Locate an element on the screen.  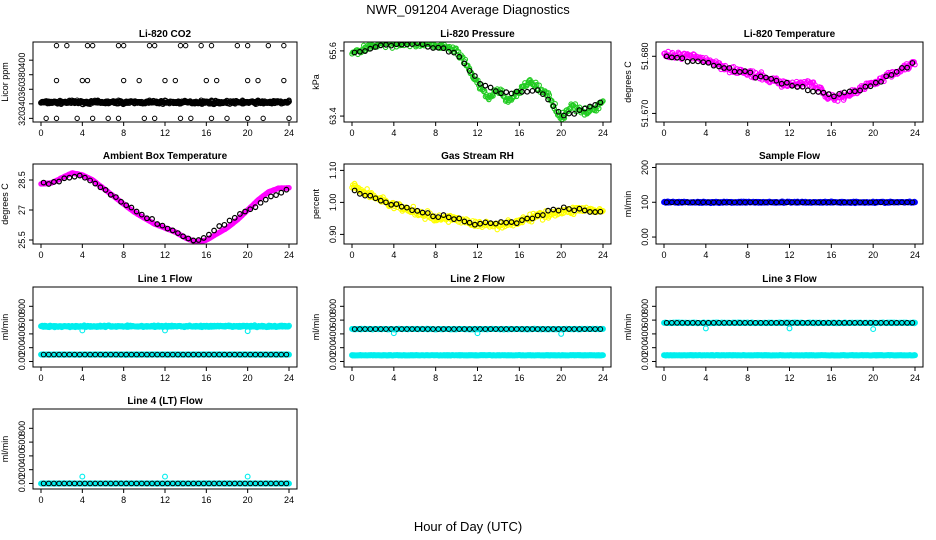
series-avg is located at coordinates (789, 202).